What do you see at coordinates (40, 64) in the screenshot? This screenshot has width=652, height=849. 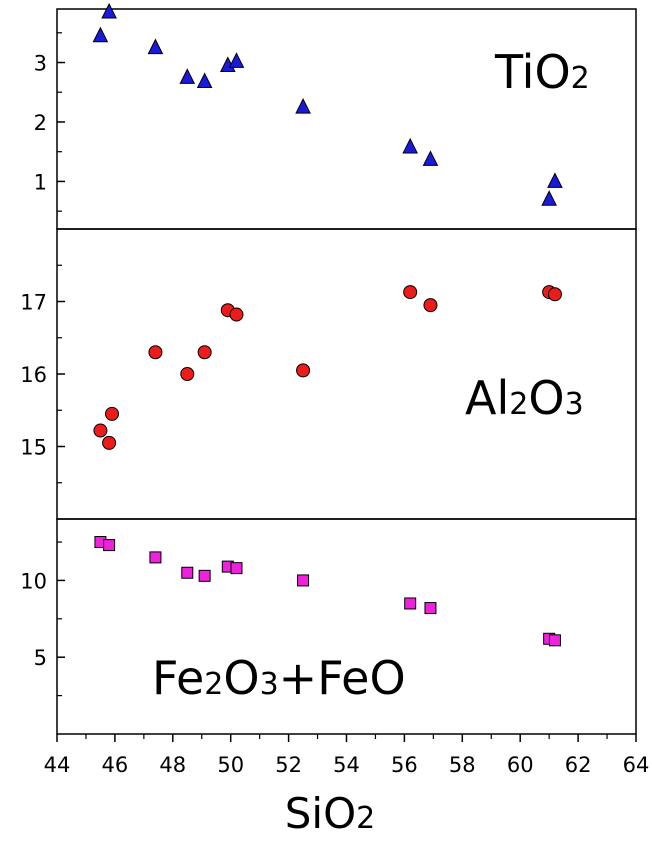 I see `y-tick-label: 3` at bounding box center [40, 64].